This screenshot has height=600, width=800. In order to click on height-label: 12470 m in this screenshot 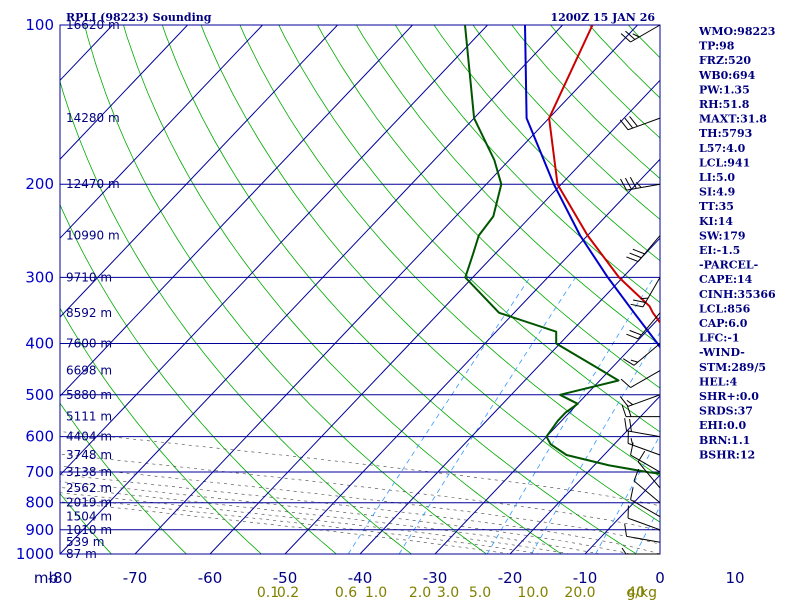, I will do `click(93, 184)`.